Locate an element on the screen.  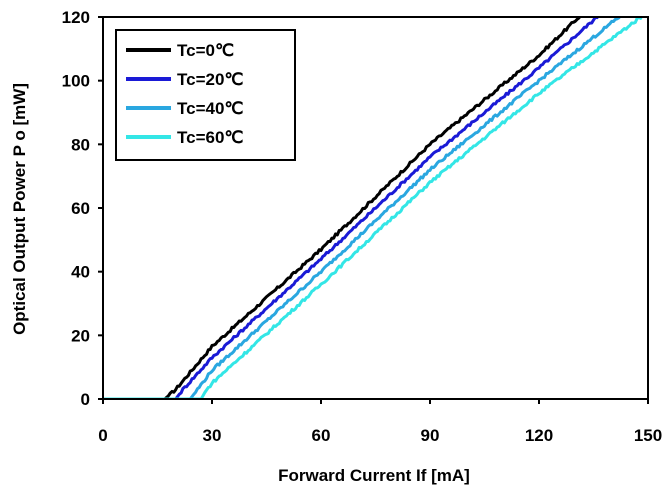
x-tick-label-0: 0 is located at coordinates (102, 435).